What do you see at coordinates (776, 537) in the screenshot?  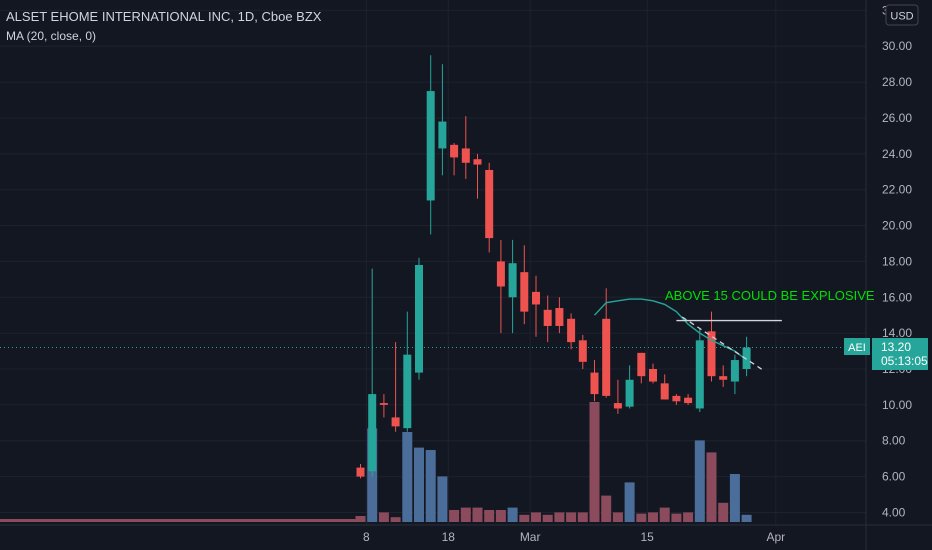 I see `x-tick-label: Apr` at bounding box center [776, 537].